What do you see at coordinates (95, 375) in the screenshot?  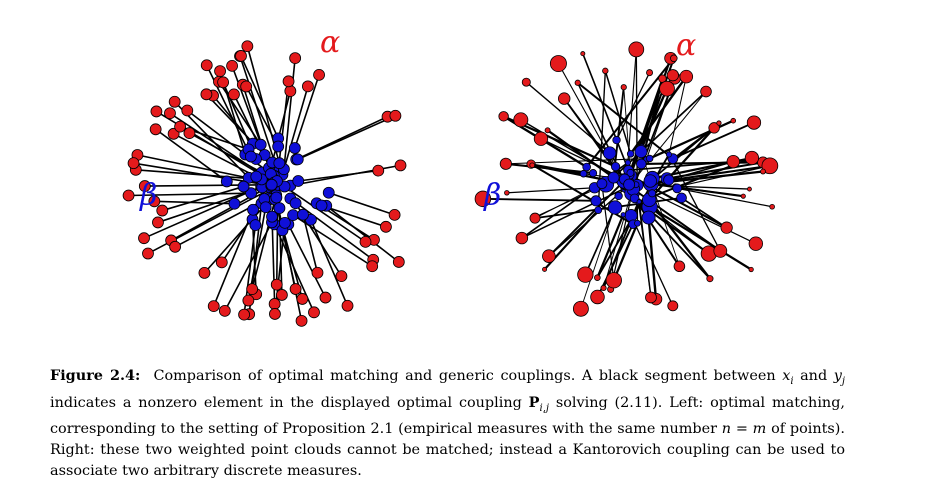 I see `caption-label: Figure 2.4:` at bounding box center [95, 375].